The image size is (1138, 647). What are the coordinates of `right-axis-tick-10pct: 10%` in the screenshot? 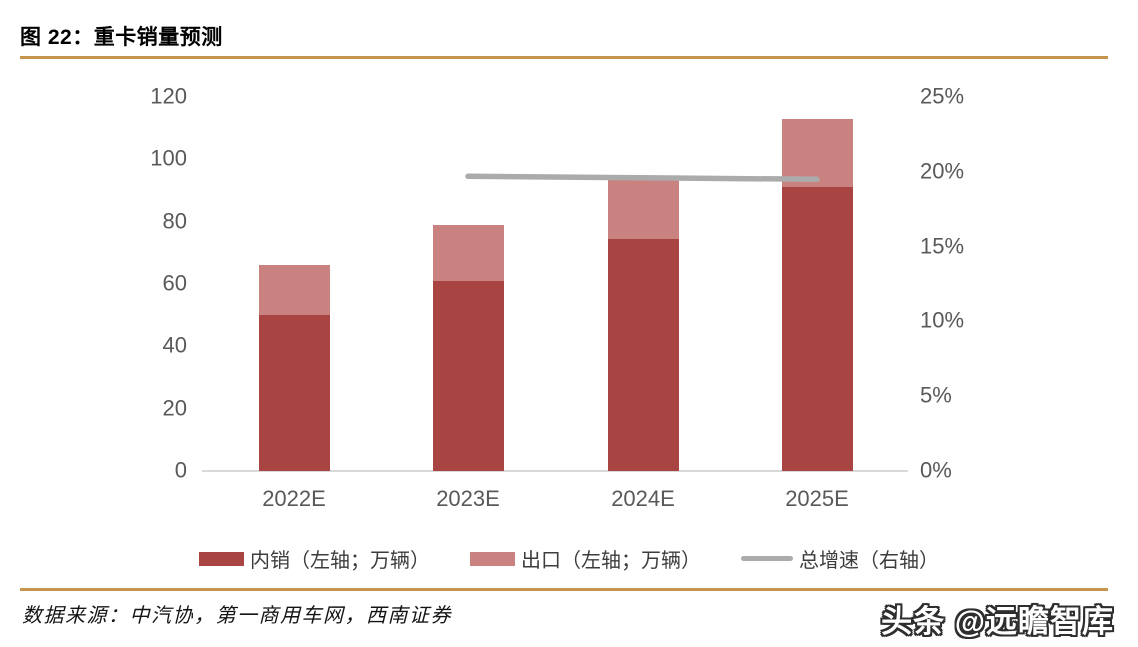 It's located at (942, 320).